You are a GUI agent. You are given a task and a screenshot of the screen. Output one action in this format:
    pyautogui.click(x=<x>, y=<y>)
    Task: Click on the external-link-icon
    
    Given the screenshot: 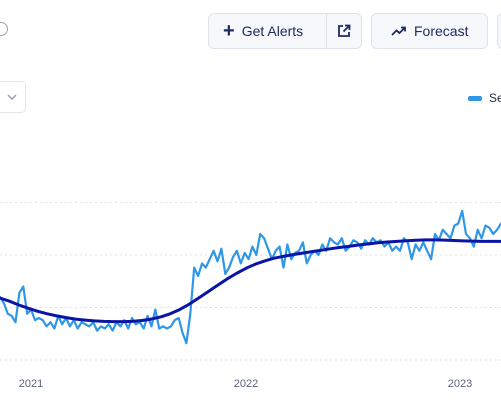 What is the action you would take?
    pyautogui.click(x=344, y=30)
    